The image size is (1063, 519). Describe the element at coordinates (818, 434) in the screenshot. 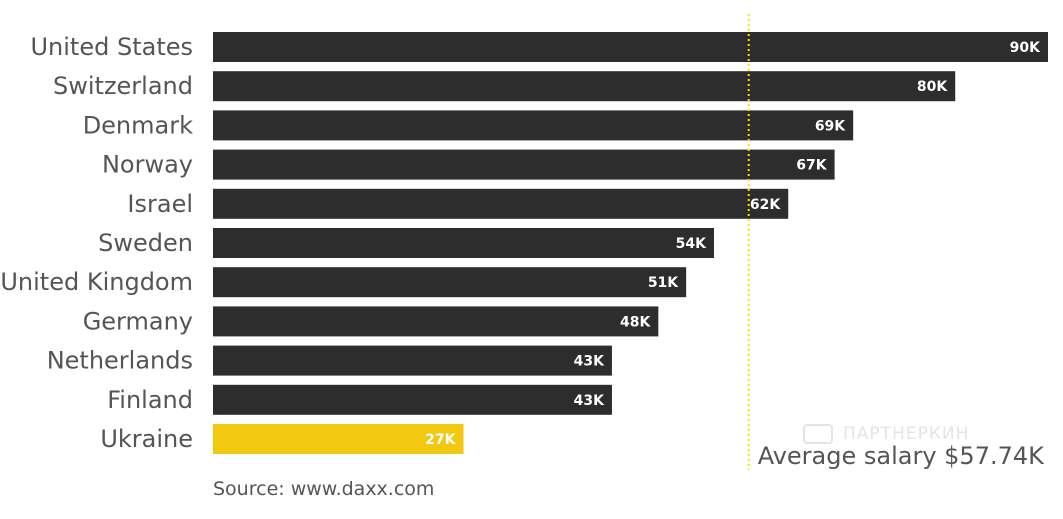

I see `watermark-logo-icon` at that location.